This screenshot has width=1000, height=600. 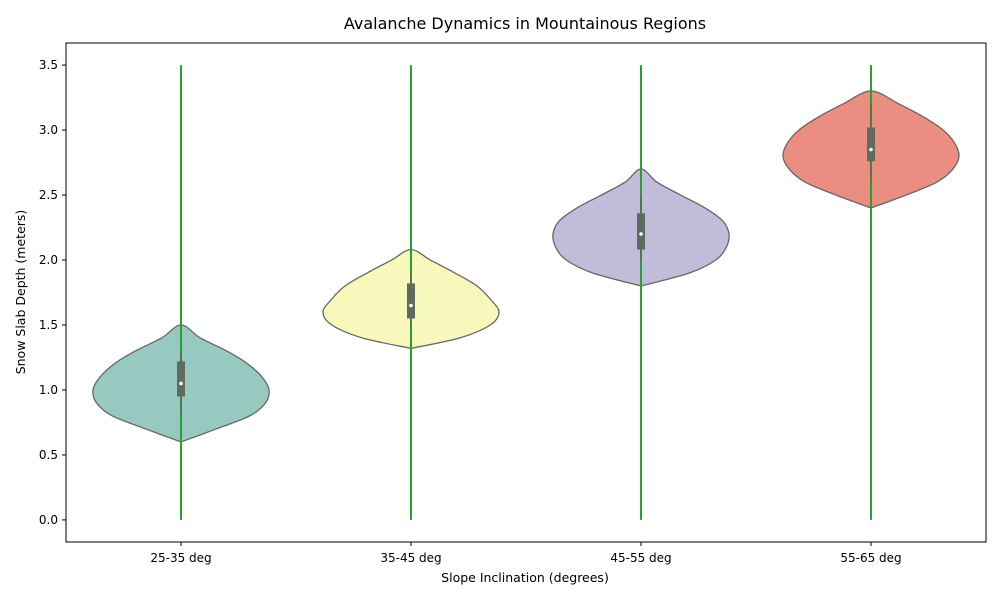 What do you see at coordinates (48, 65) in the screenshot?
I see `y-tick-label: 3.5` at bounding box center [48, 65].